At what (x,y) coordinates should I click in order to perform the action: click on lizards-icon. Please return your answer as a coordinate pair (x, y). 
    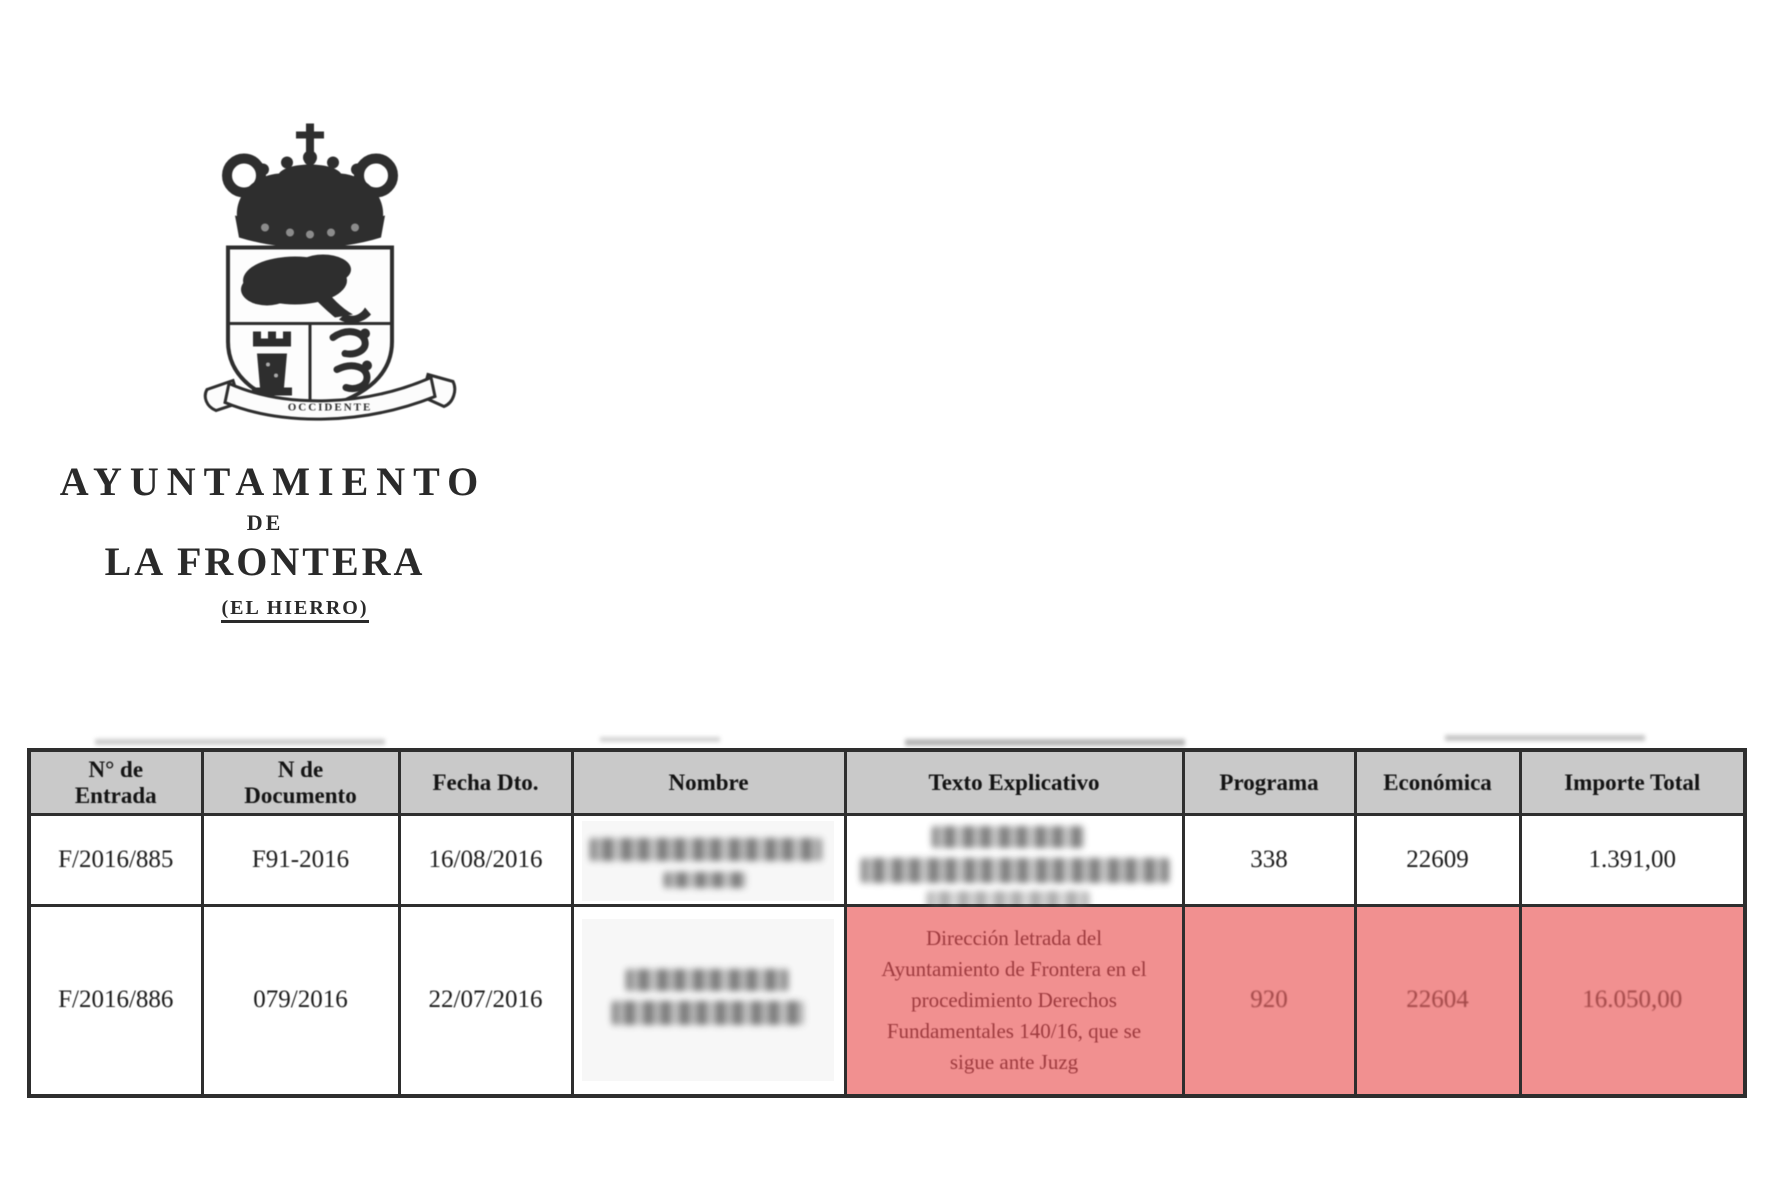
    Looking at the image, I should click on (350, 360).